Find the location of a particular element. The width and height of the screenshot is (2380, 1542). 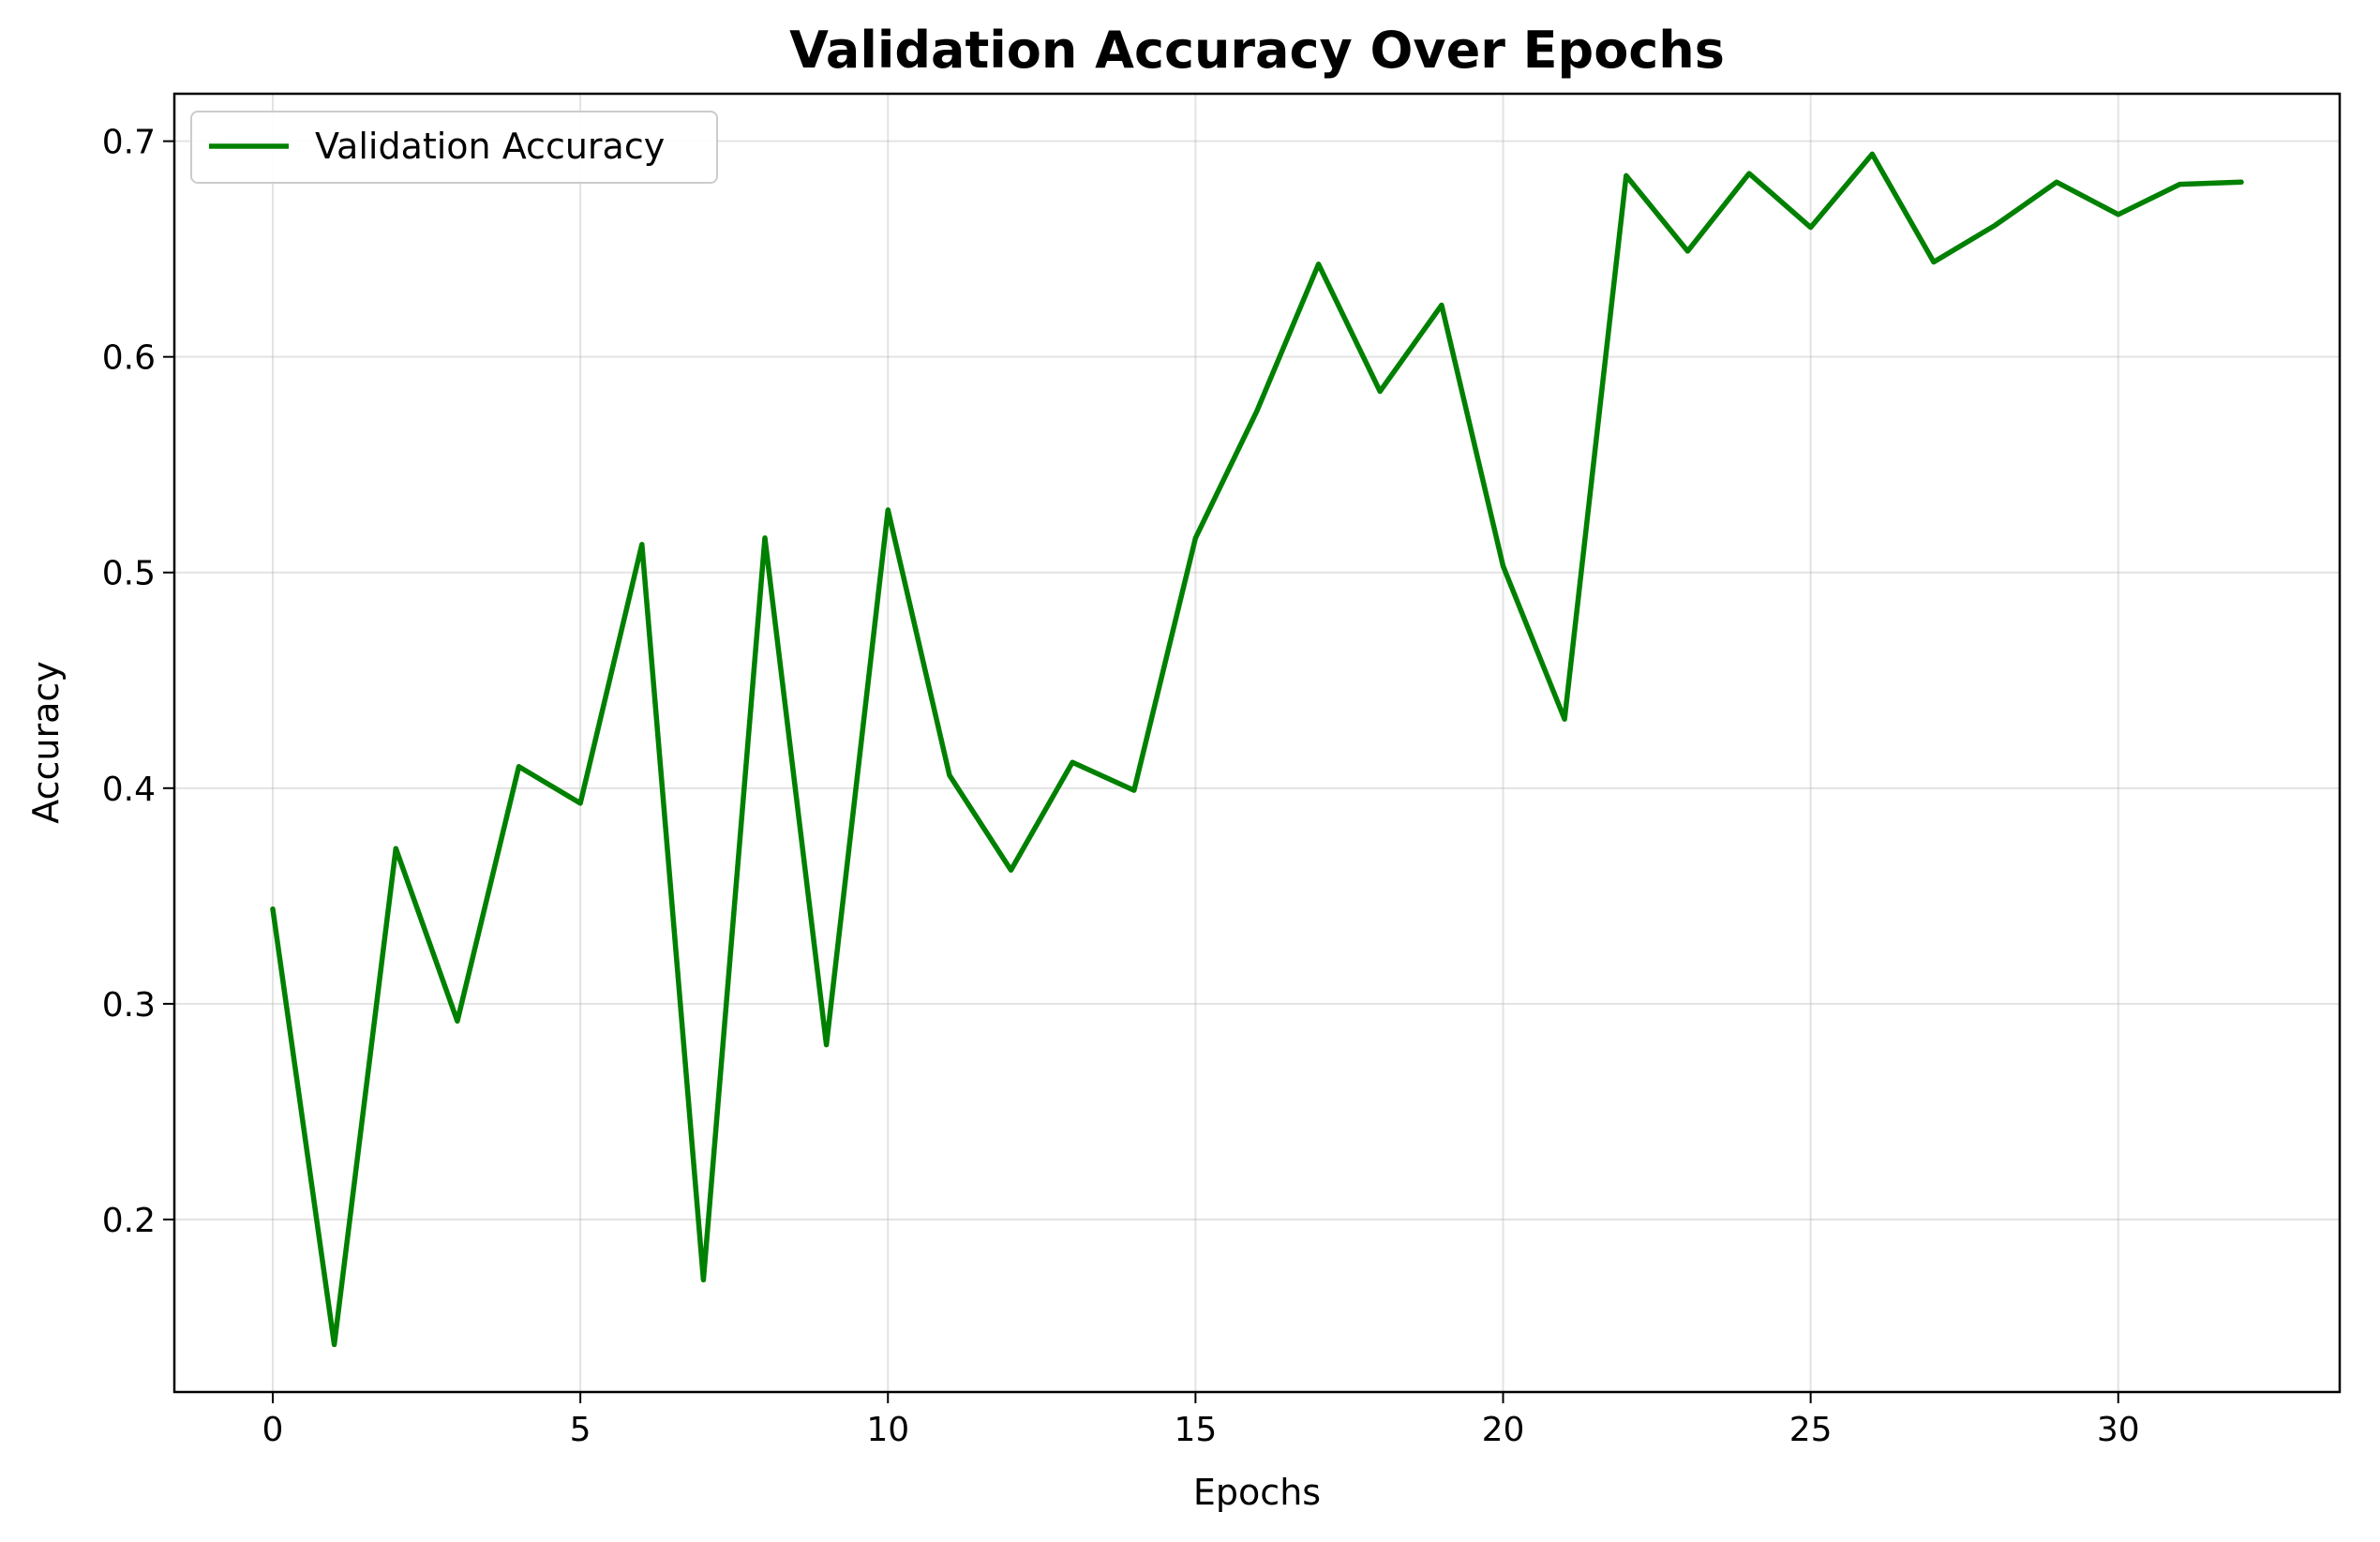

y-tick-label: 0.2 is located at coordinates (129, 1221).